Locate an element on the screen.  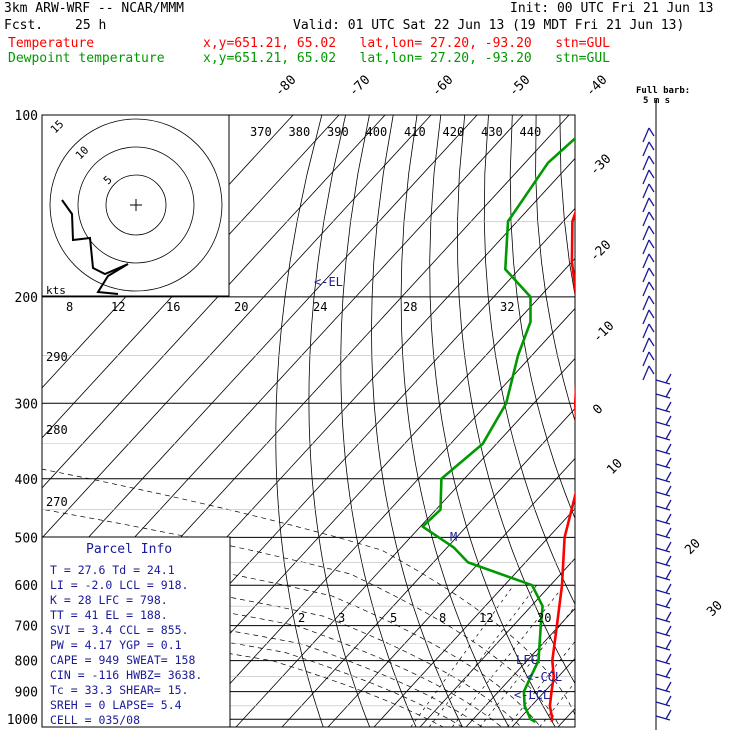
hodograph-units: kts is located at coordinates (56, 290).